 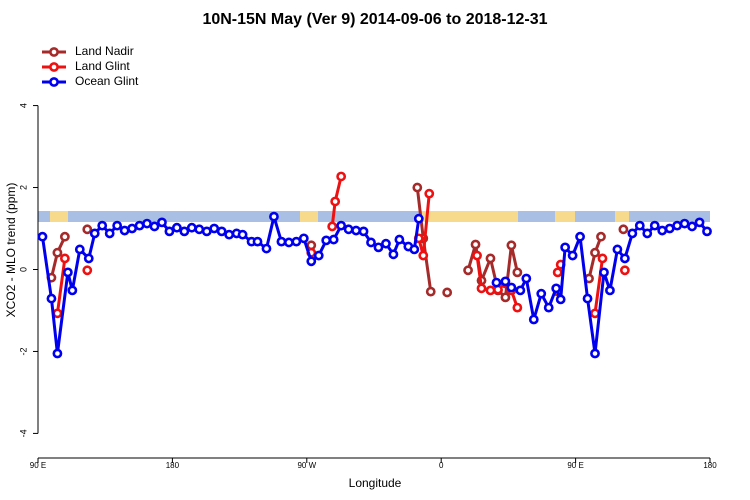 I want to click on y-tick-label: 2, so click(x=23, y=187).